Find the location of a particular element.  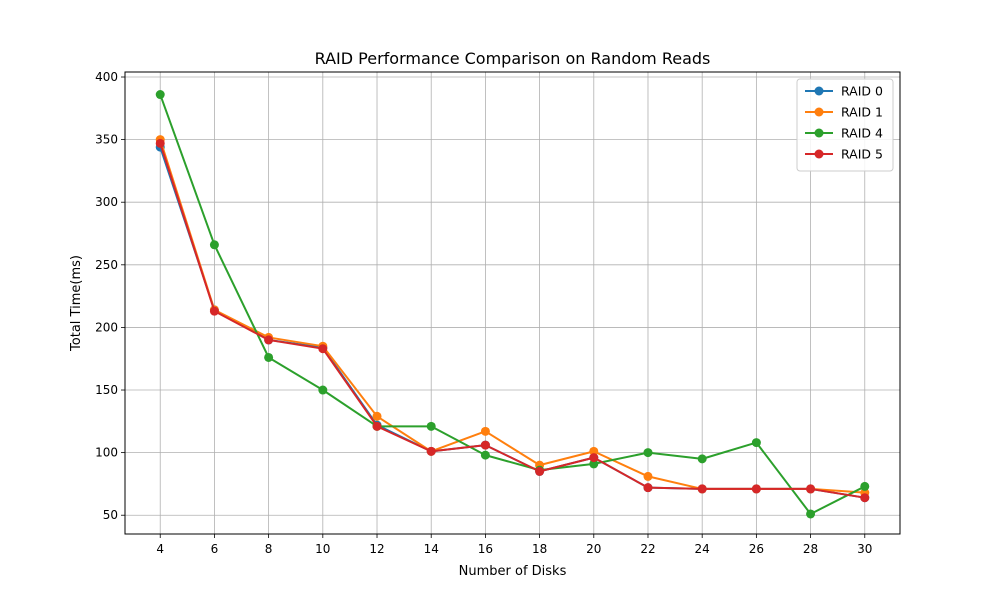

y-tick-label: 150 is located at coordinates (106, 390).